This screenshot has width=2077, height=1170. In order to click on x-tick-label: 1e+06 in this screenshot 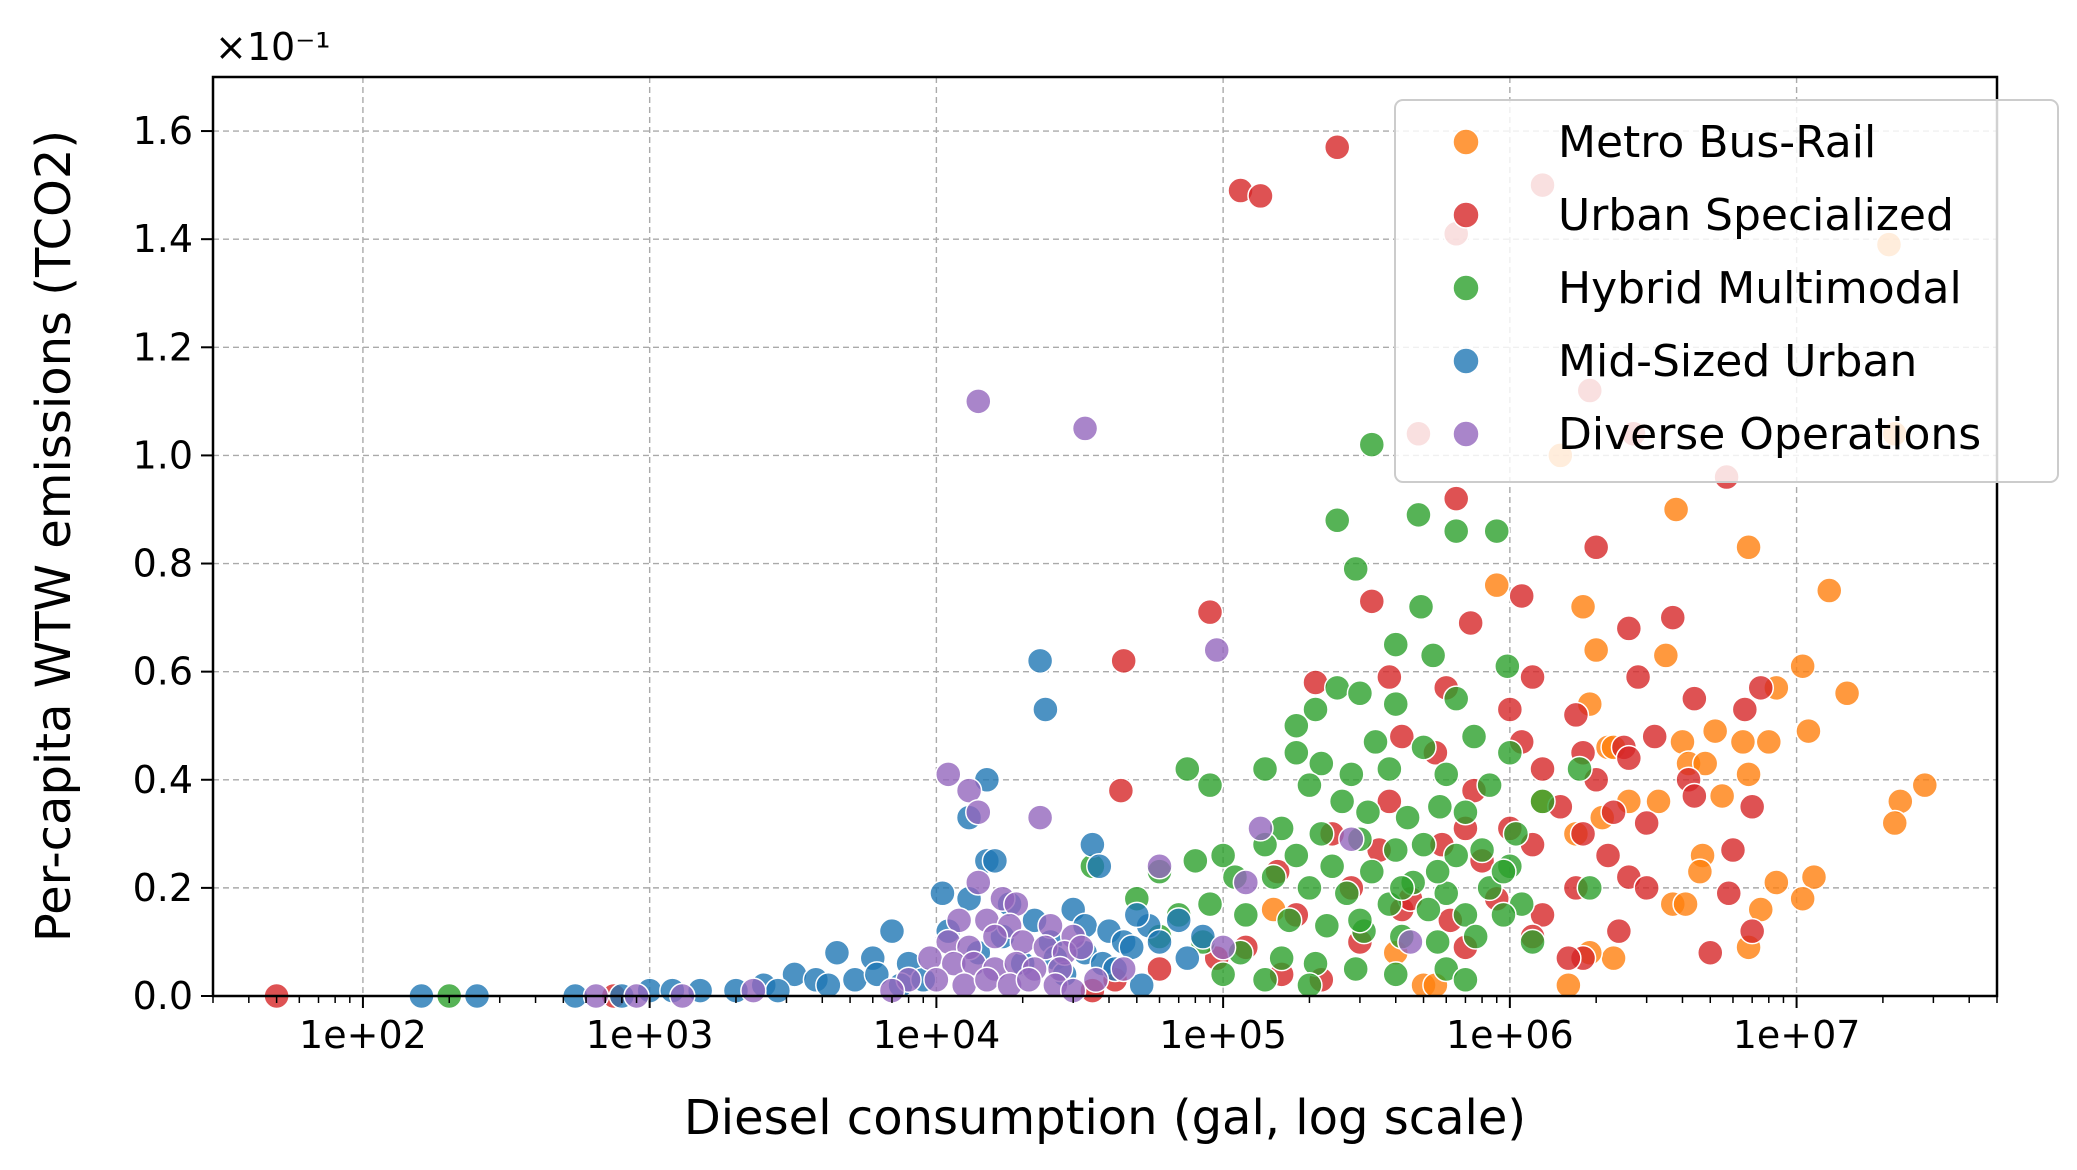, I will do `click(1510, 1035)`.